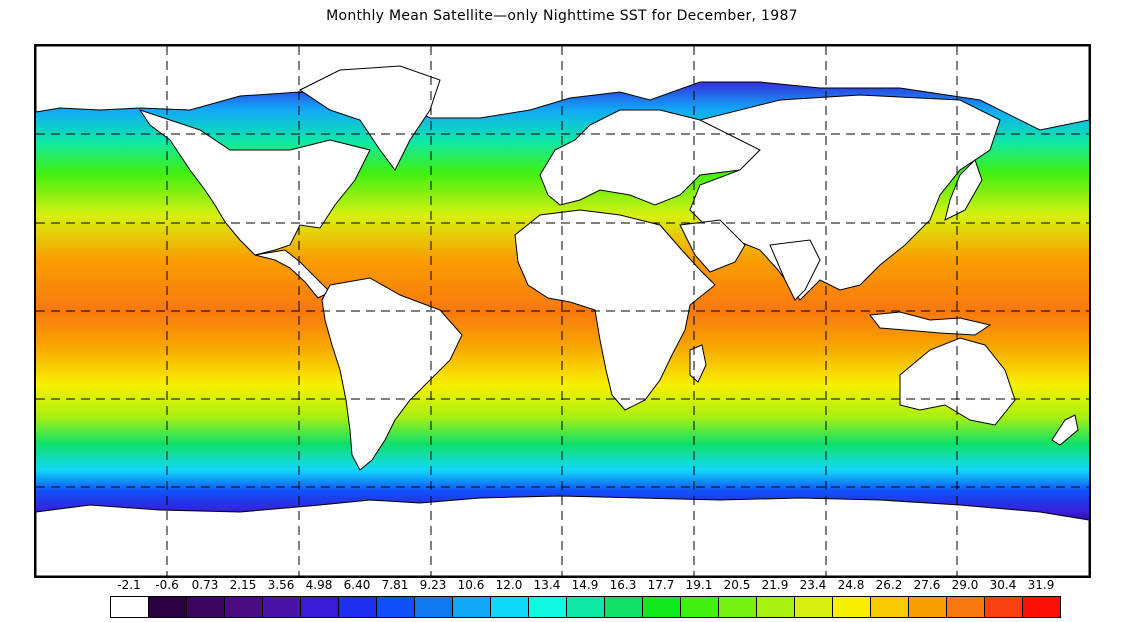  What do you see at coordinates (129, 585) in the screenshot?
I see `legend-label: -2.1` at bounding box center [129, 585].